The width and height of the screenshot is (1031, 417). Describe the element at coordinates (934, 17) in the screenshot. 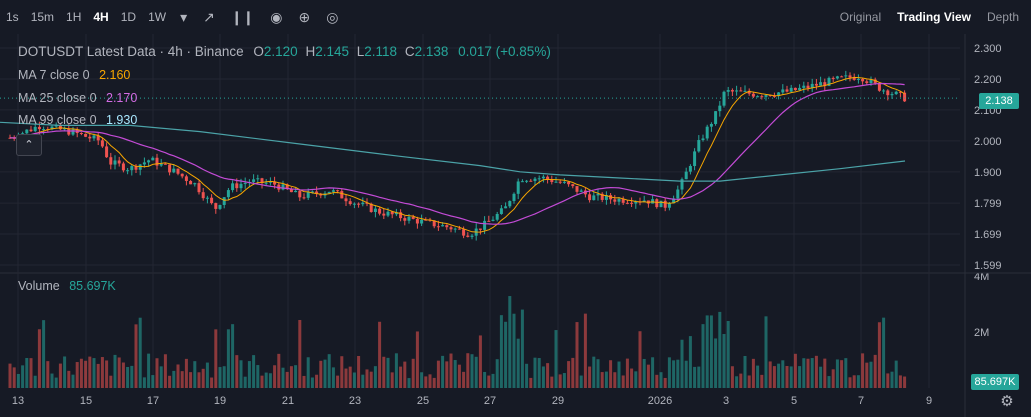

I see `view-trading-view: Trading View` at that location.